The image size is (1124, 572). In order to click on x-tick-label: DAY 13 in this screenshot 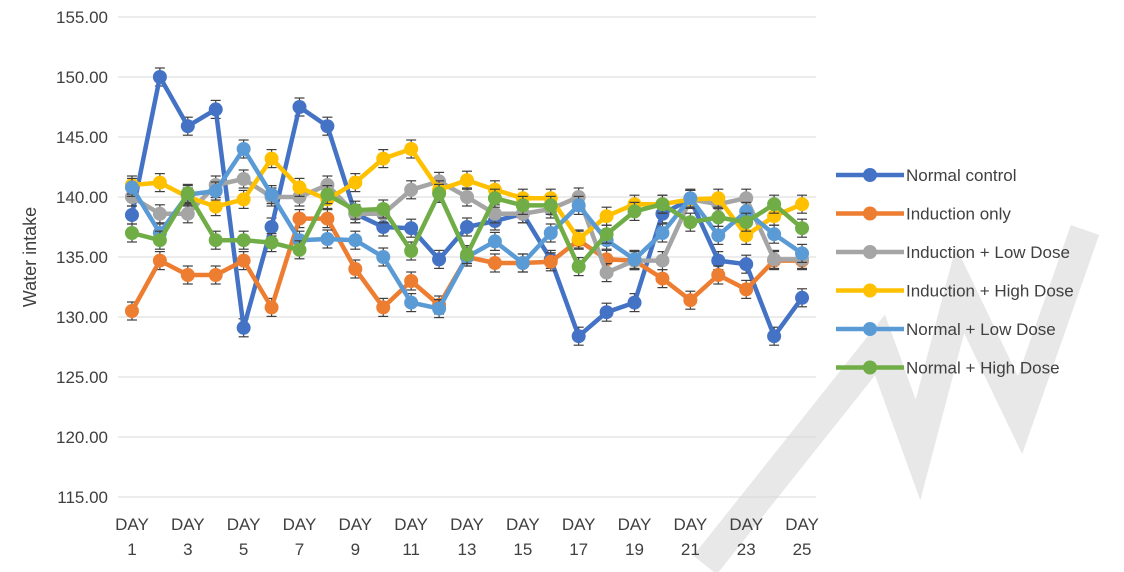, I will do `click(467, 537)`.